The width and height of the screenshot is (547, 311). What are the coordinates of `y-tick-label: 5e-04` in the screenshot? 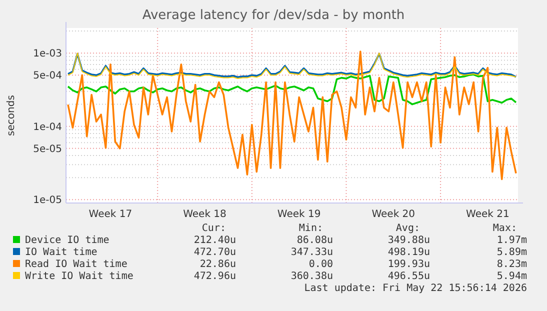 It's located at (47, 76).